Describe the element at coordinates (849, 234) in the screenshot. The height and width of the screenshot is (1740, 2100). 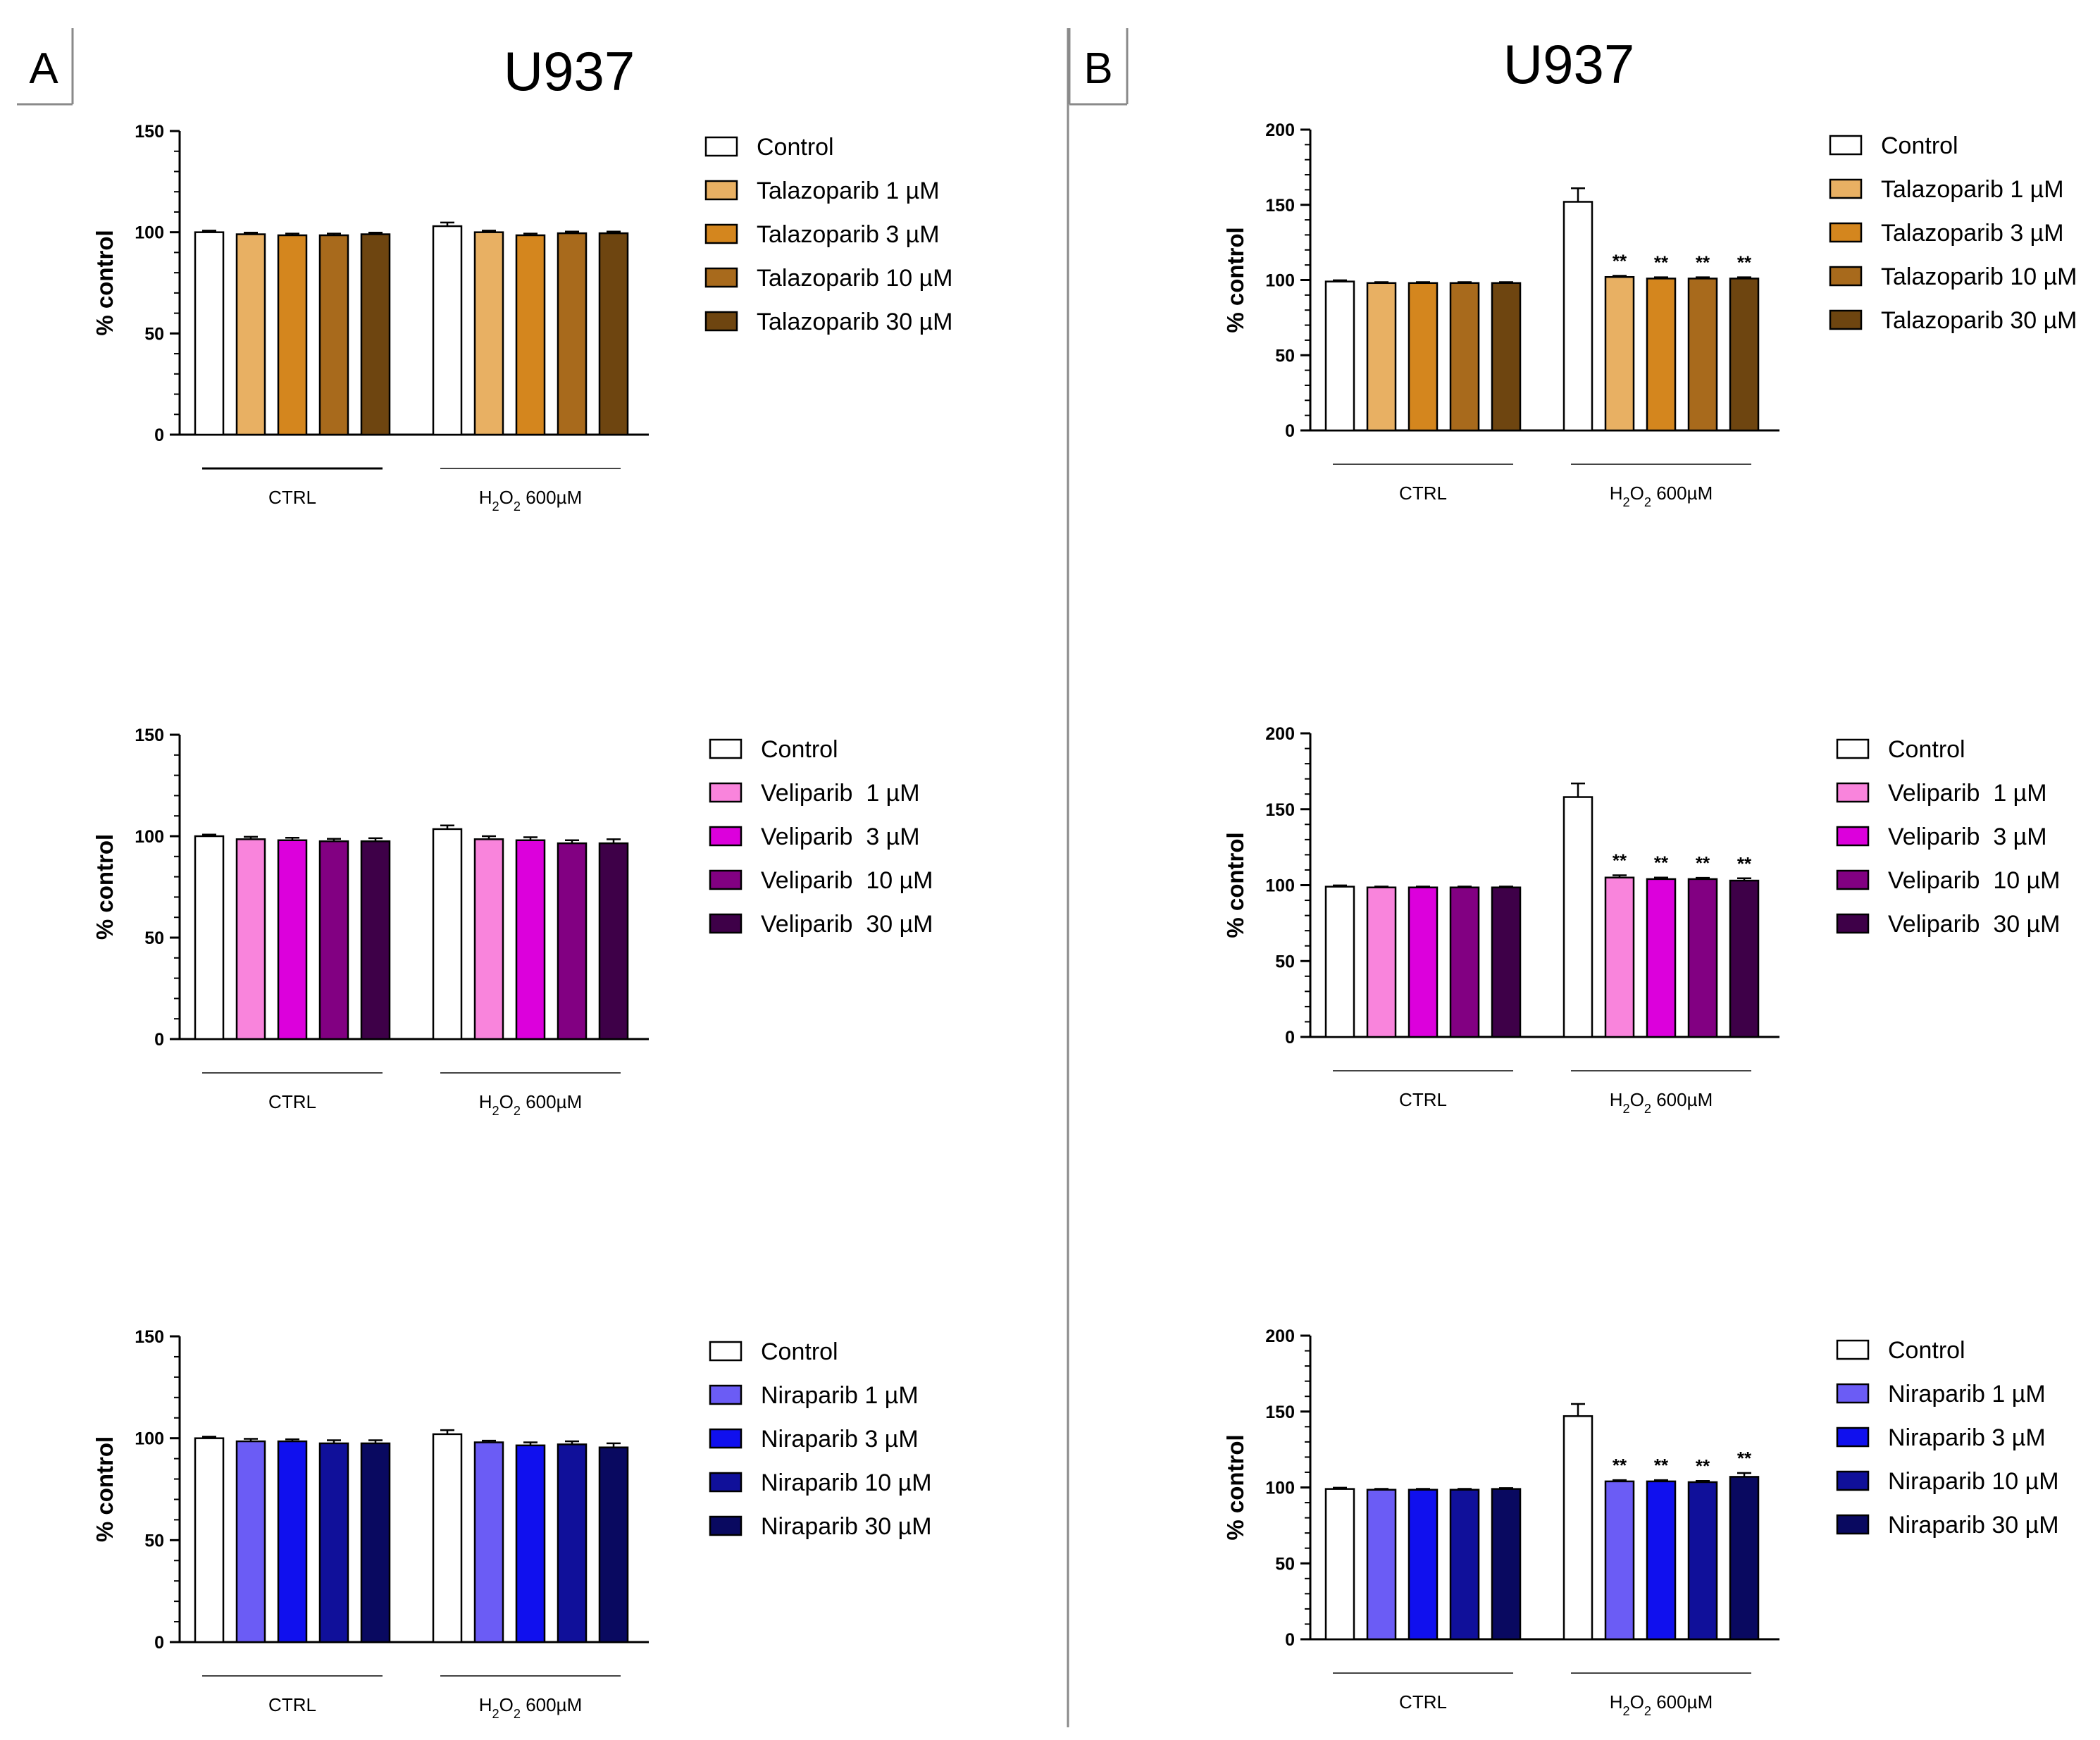
I see `legend-label: Talazoparib 3 µM` at that location.